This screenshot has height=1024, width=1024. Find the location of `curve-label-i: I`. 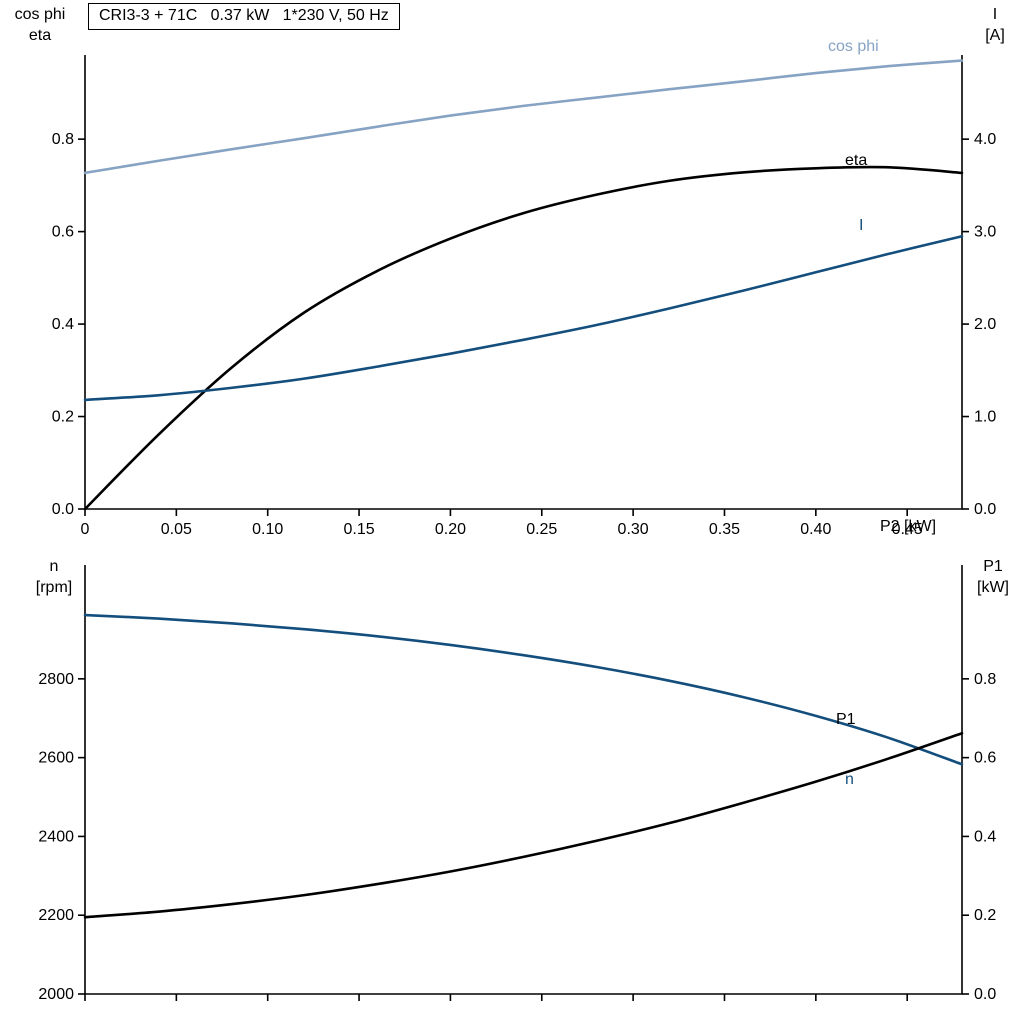

curve-label-i: I is located at coordinates (861, 225).